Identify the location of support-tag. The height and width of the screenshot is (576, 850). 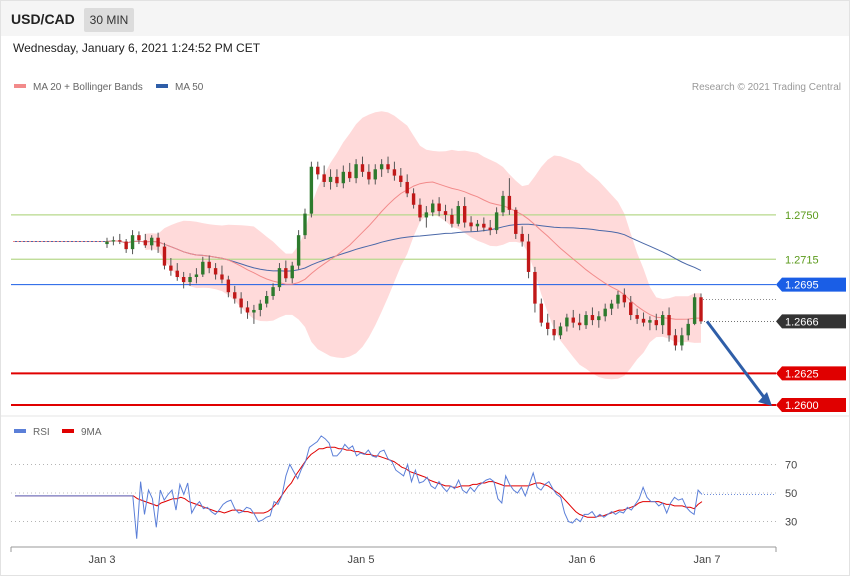
(811, 405).